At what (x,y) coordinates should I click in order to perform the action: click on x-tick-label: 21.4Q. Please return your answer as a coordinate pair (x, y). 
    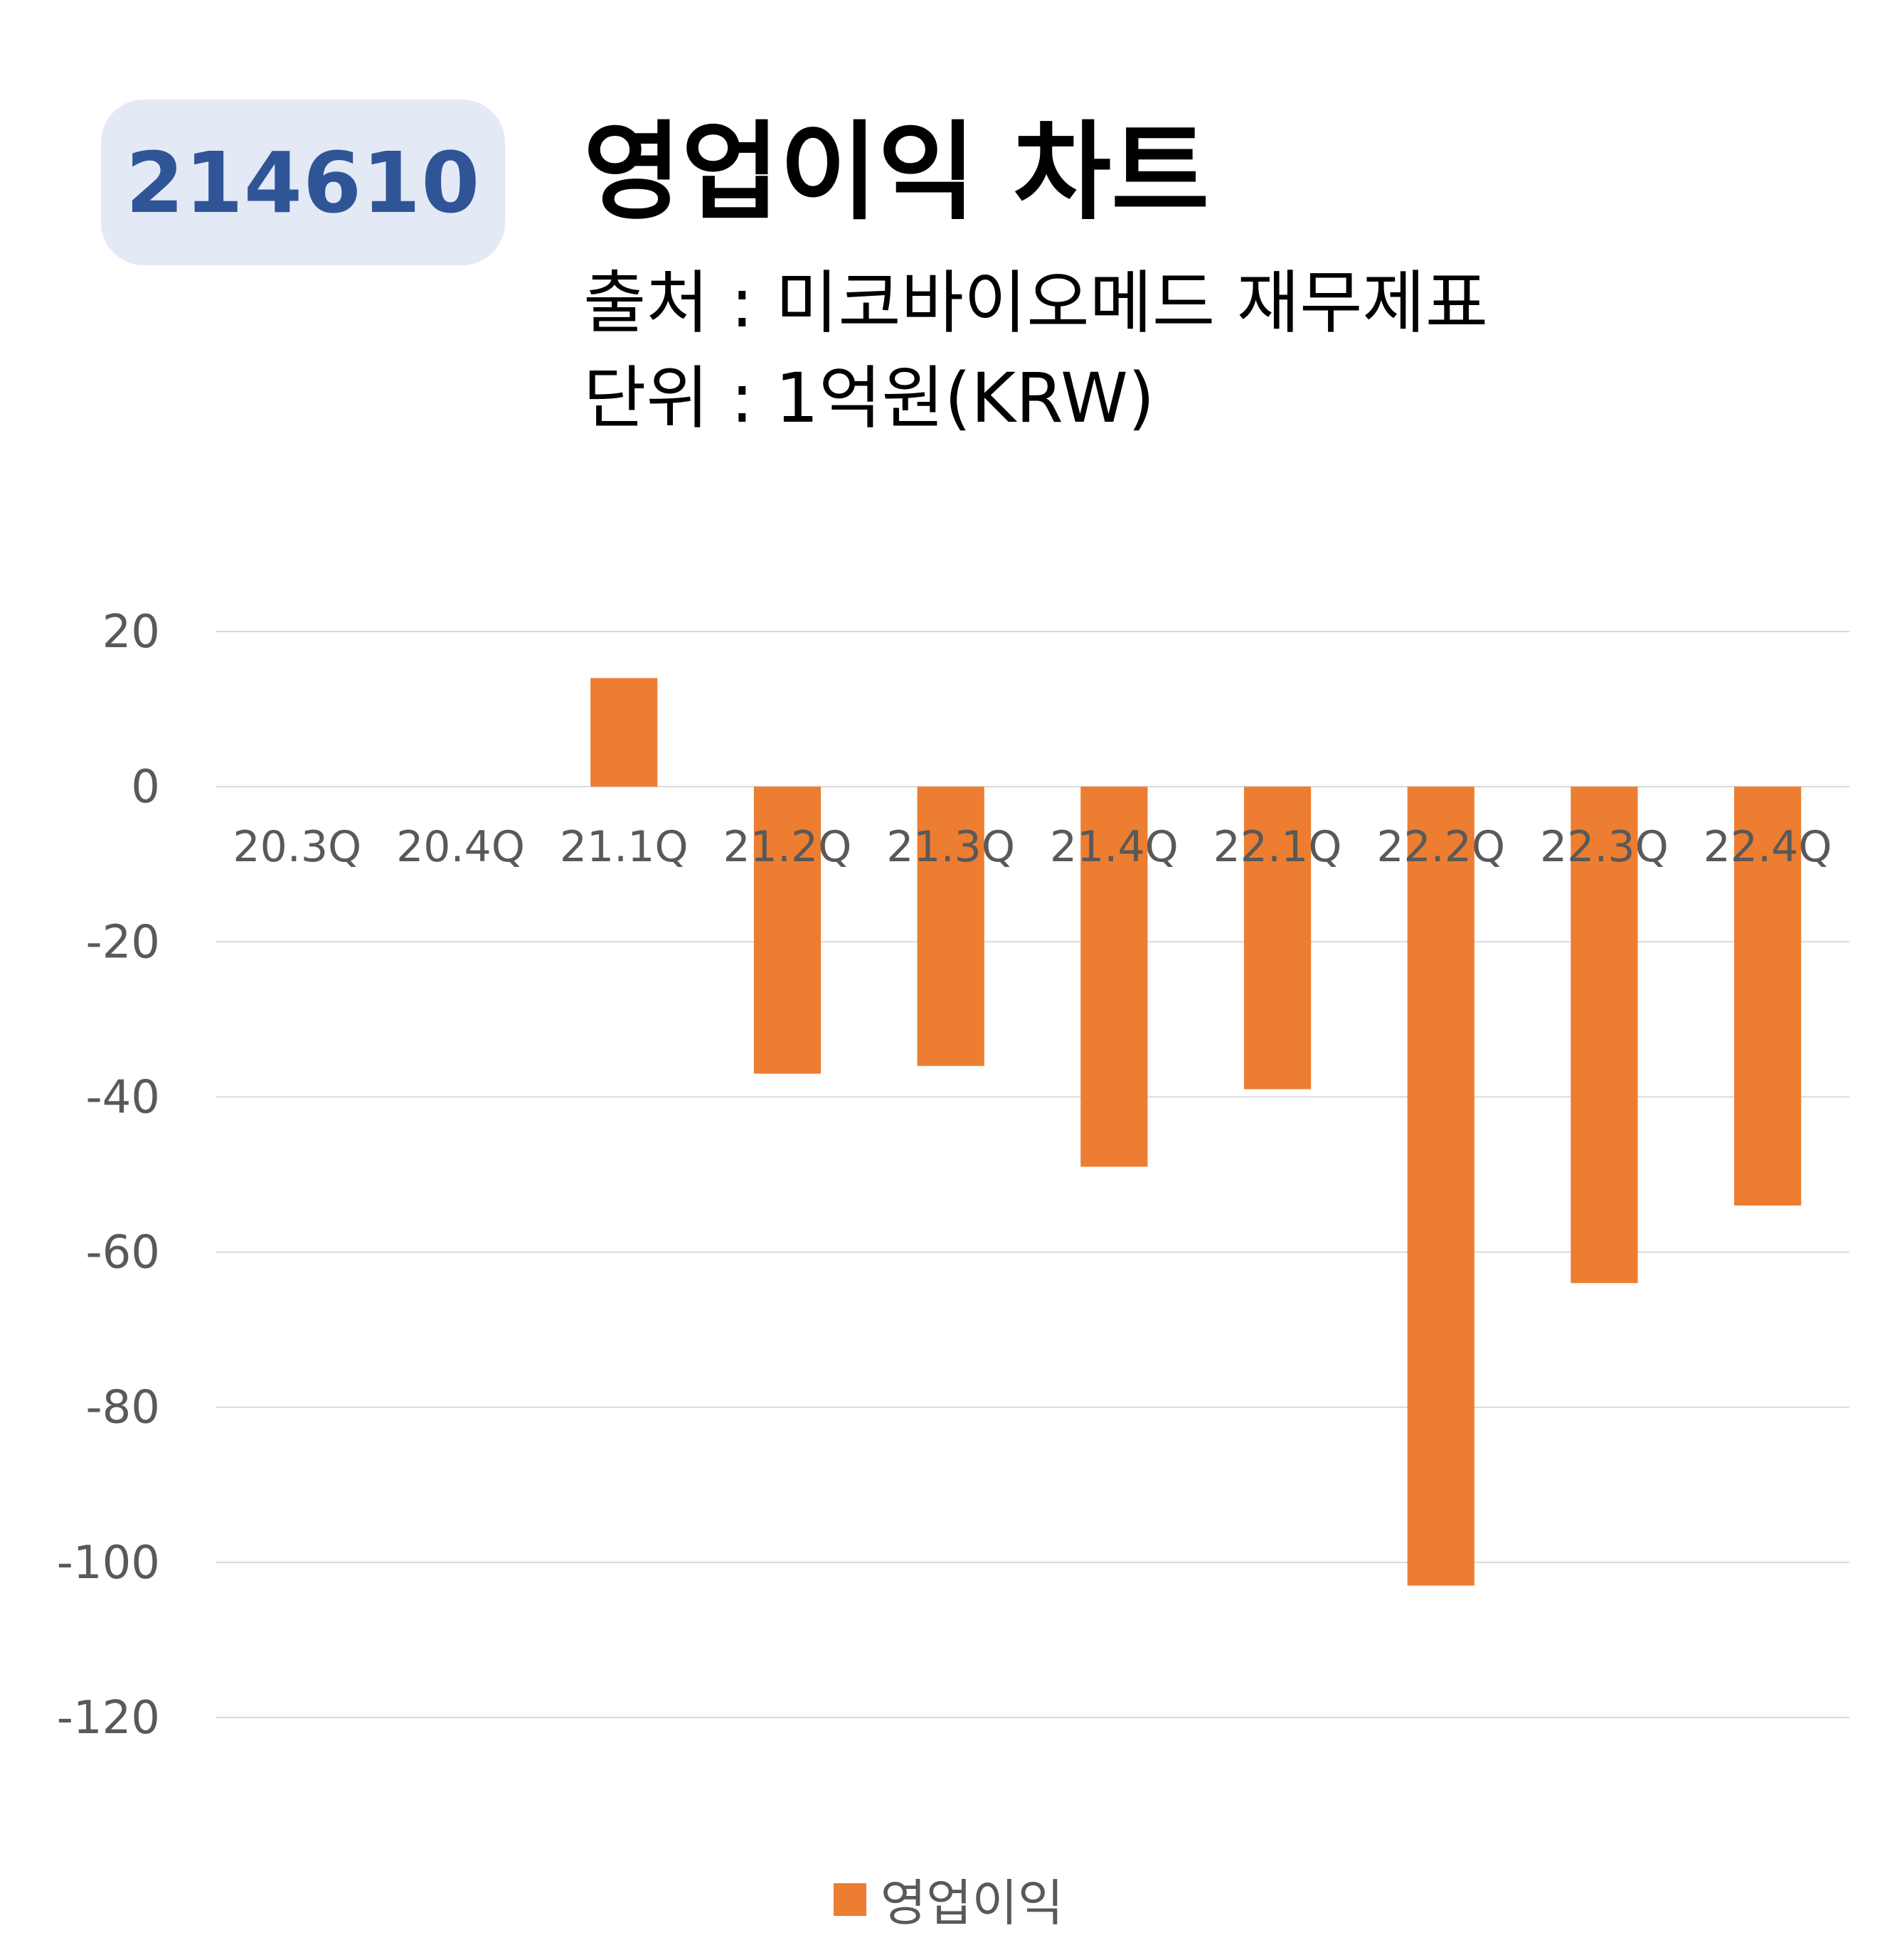
    Looking at the image, I should click on (1114, 847).